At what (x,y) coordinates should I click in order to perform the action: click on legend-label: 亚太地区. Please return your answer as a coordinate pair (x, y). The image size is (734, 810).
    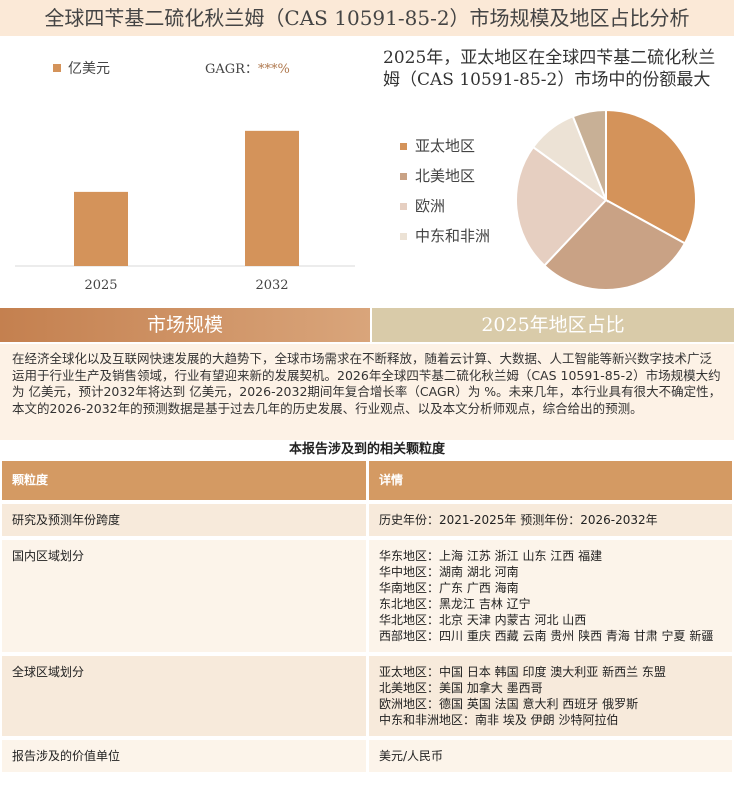
    Looking at the image, I should click on (445, 146).